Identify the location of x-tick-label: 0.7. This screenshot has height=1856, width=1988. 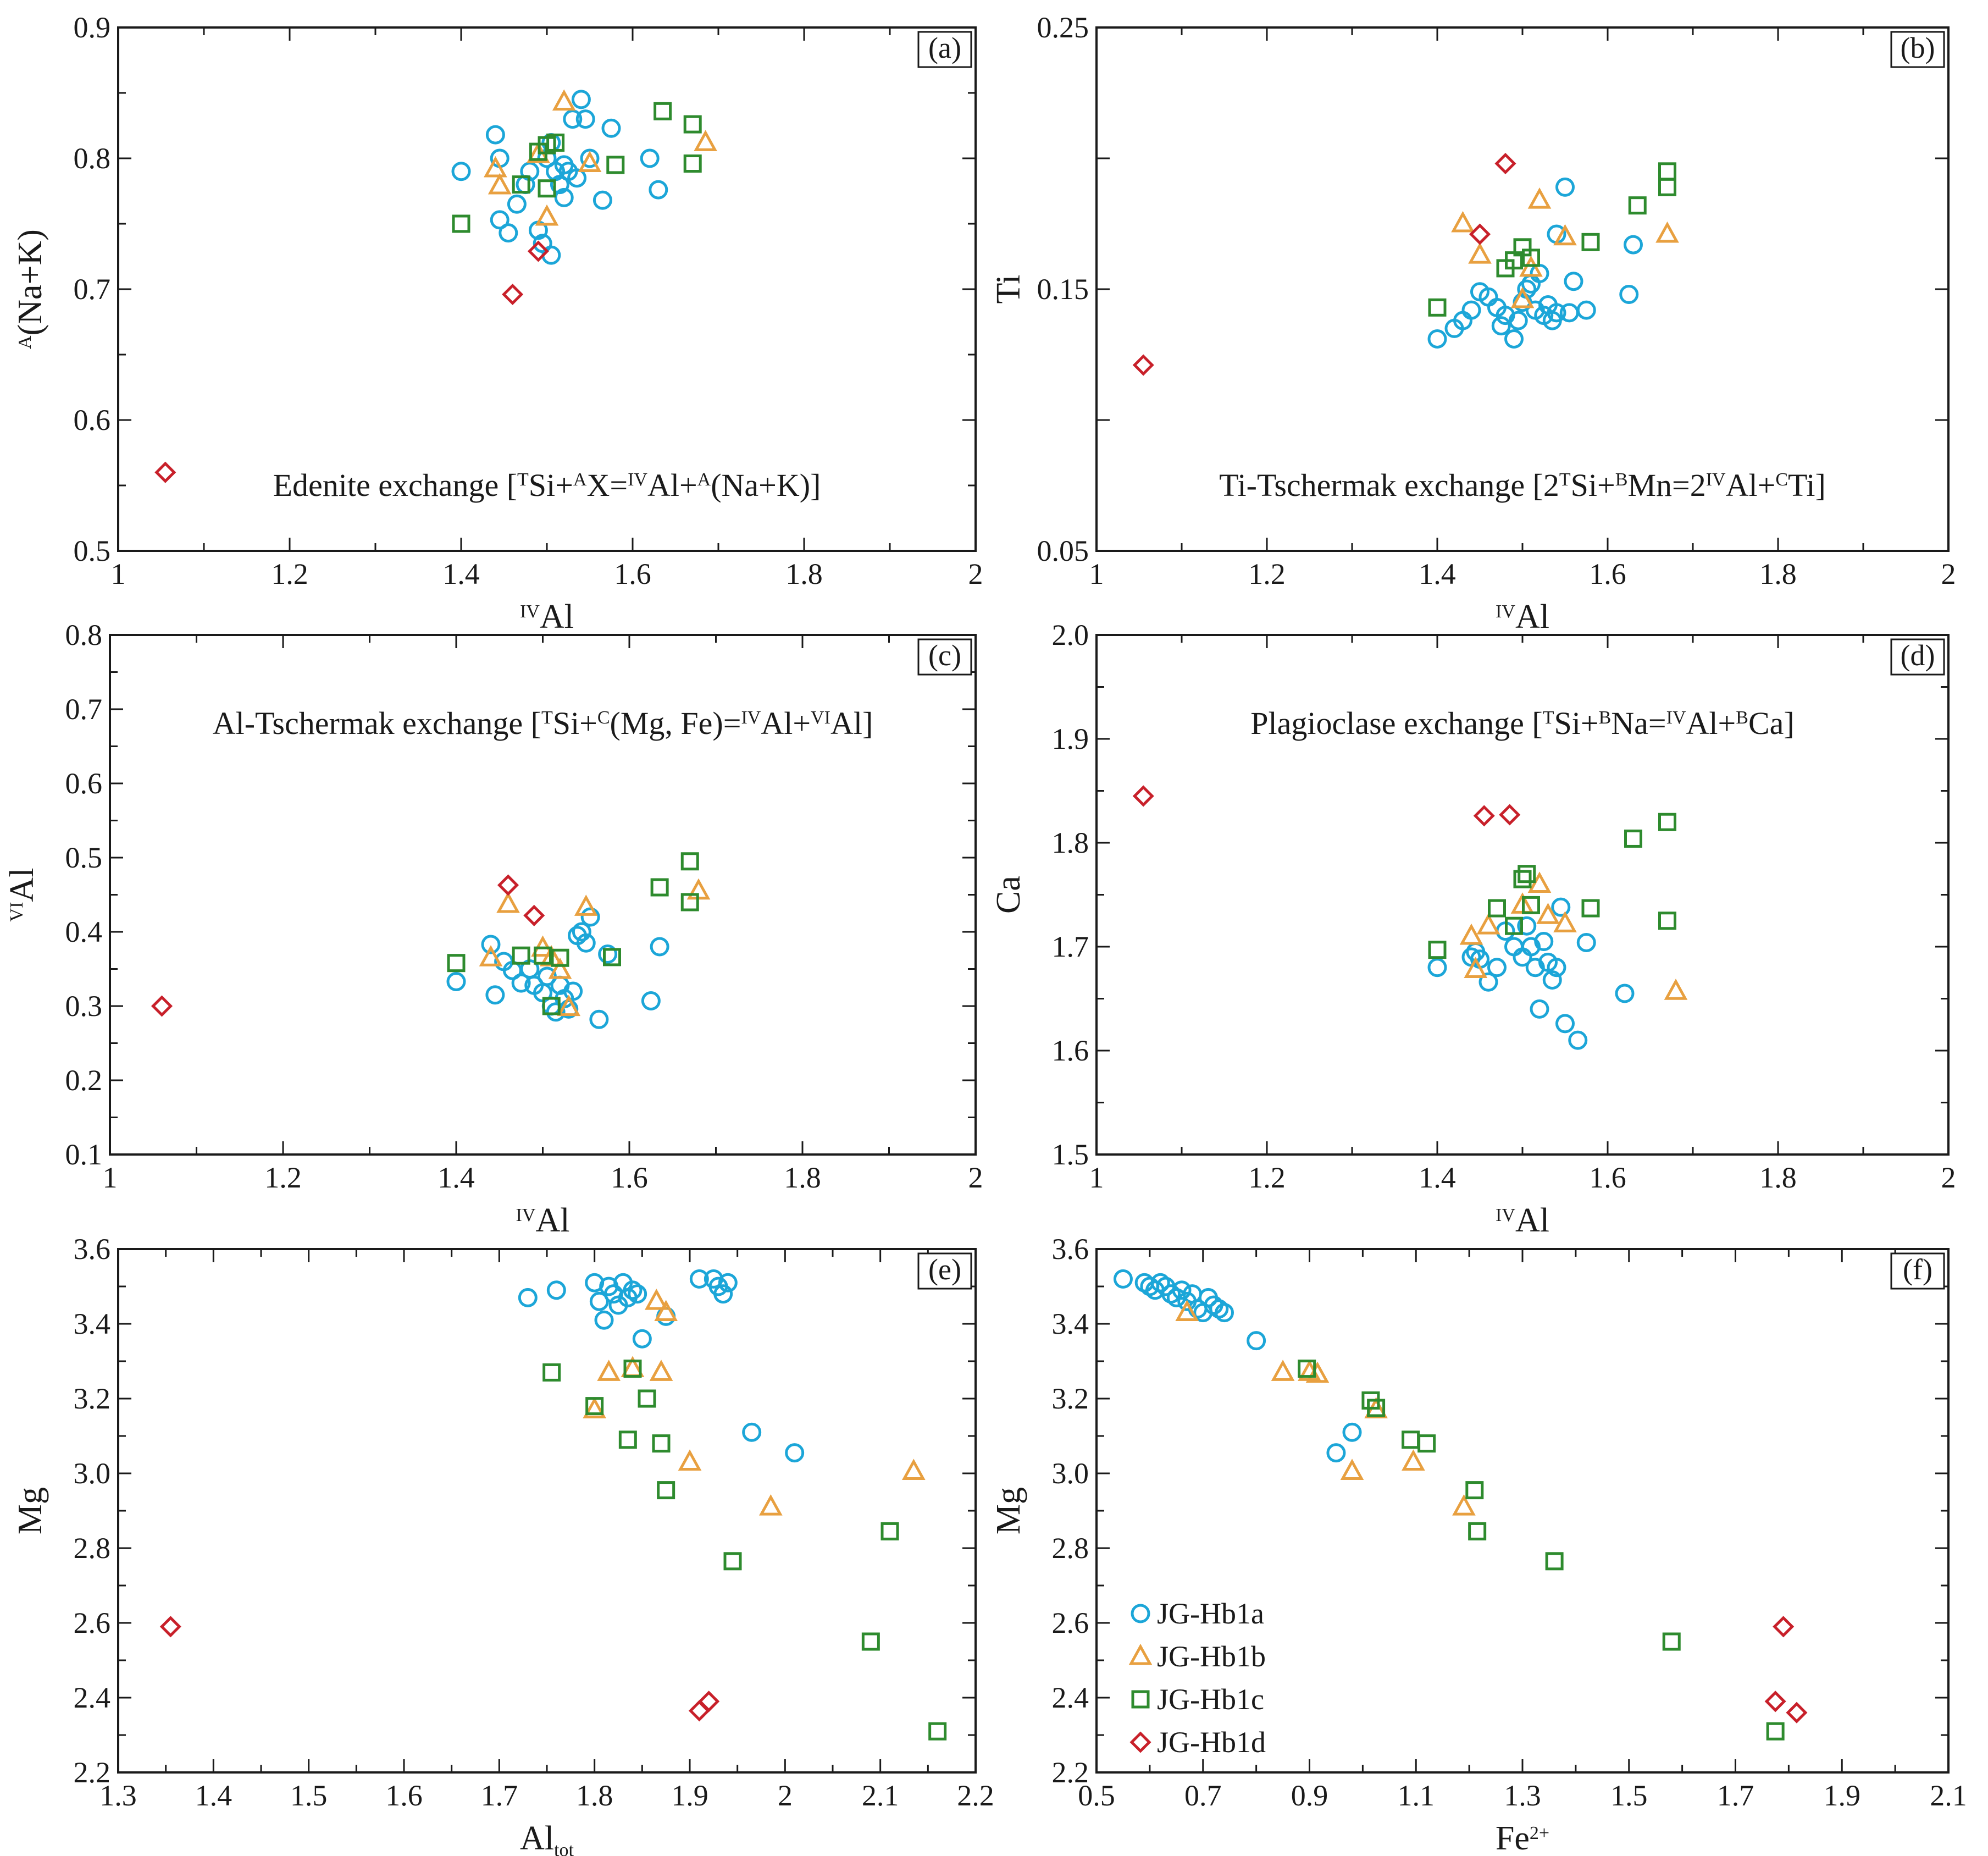
(1203, 1795).